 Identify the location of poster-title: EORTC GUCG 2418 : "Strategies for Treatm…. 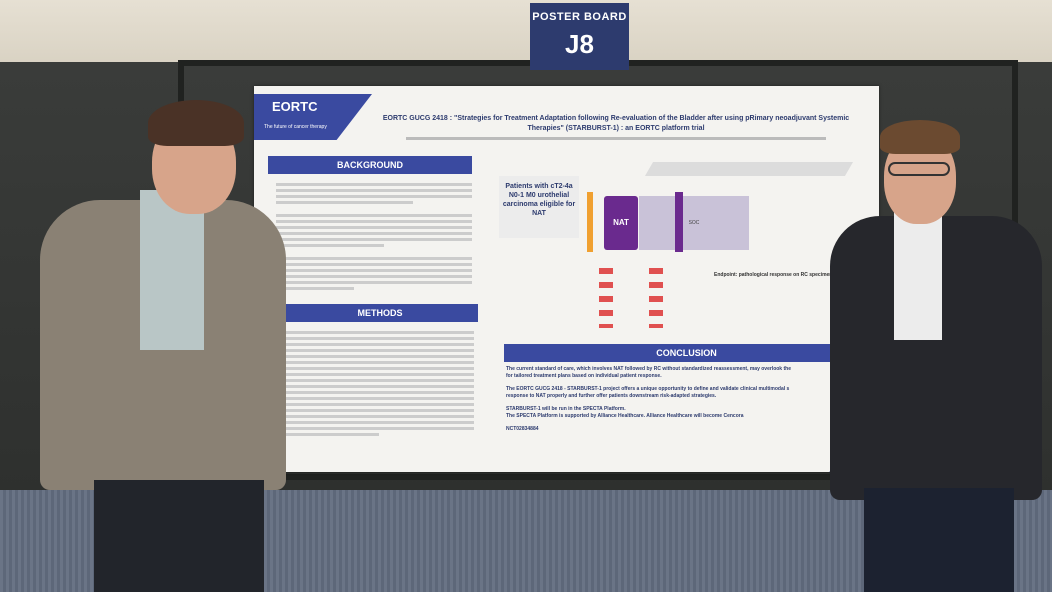
(616, 123).